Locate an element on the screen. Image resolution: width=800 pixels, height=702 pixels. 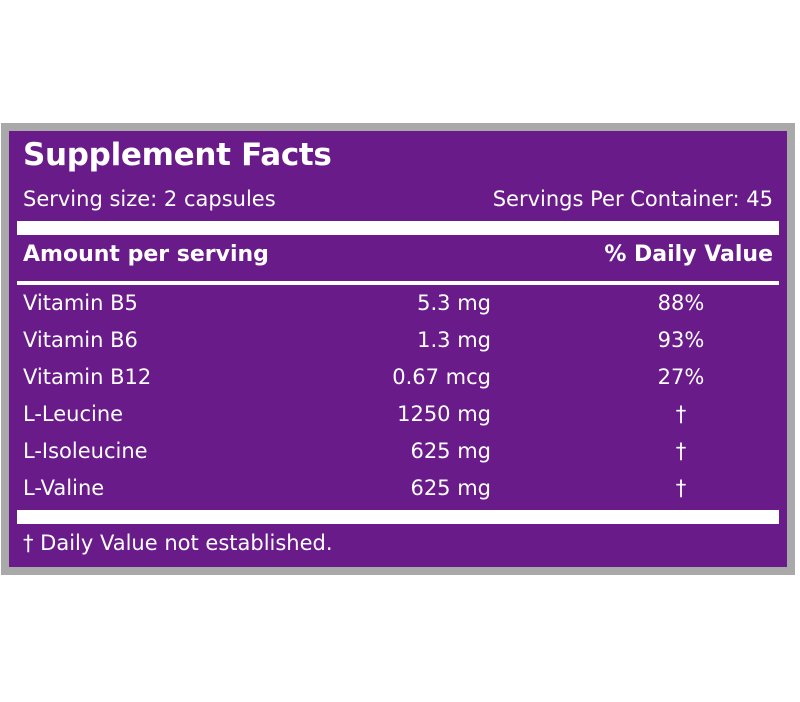
nutrient-name: Vitamin B6 is located at coordinates (80, 340).